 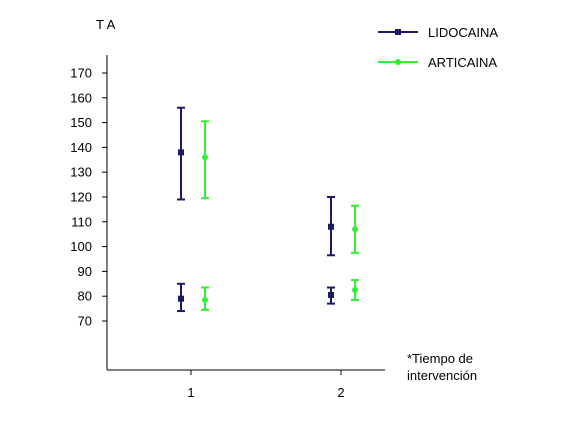 I want to click on y-tick-label: 150, so click(x=81, y=122).